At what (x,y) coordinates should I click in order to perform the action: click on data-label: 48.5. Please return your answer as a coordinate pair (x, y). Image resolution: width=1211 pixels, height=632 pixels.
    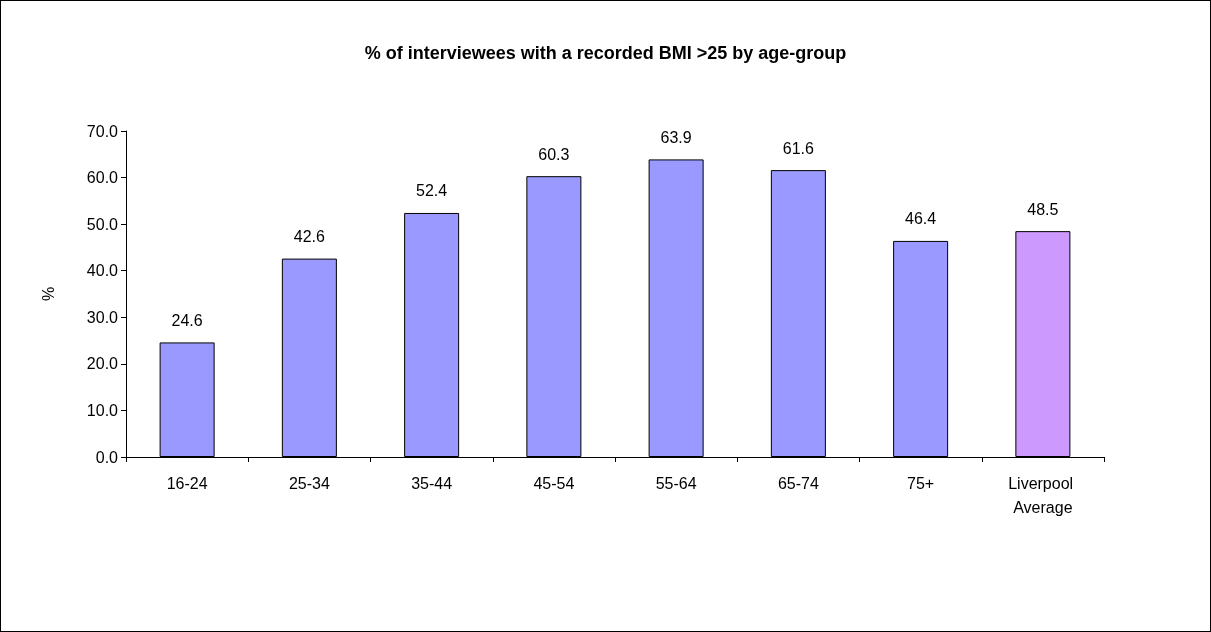
    Looking at the image, I should click on (1043, 209).